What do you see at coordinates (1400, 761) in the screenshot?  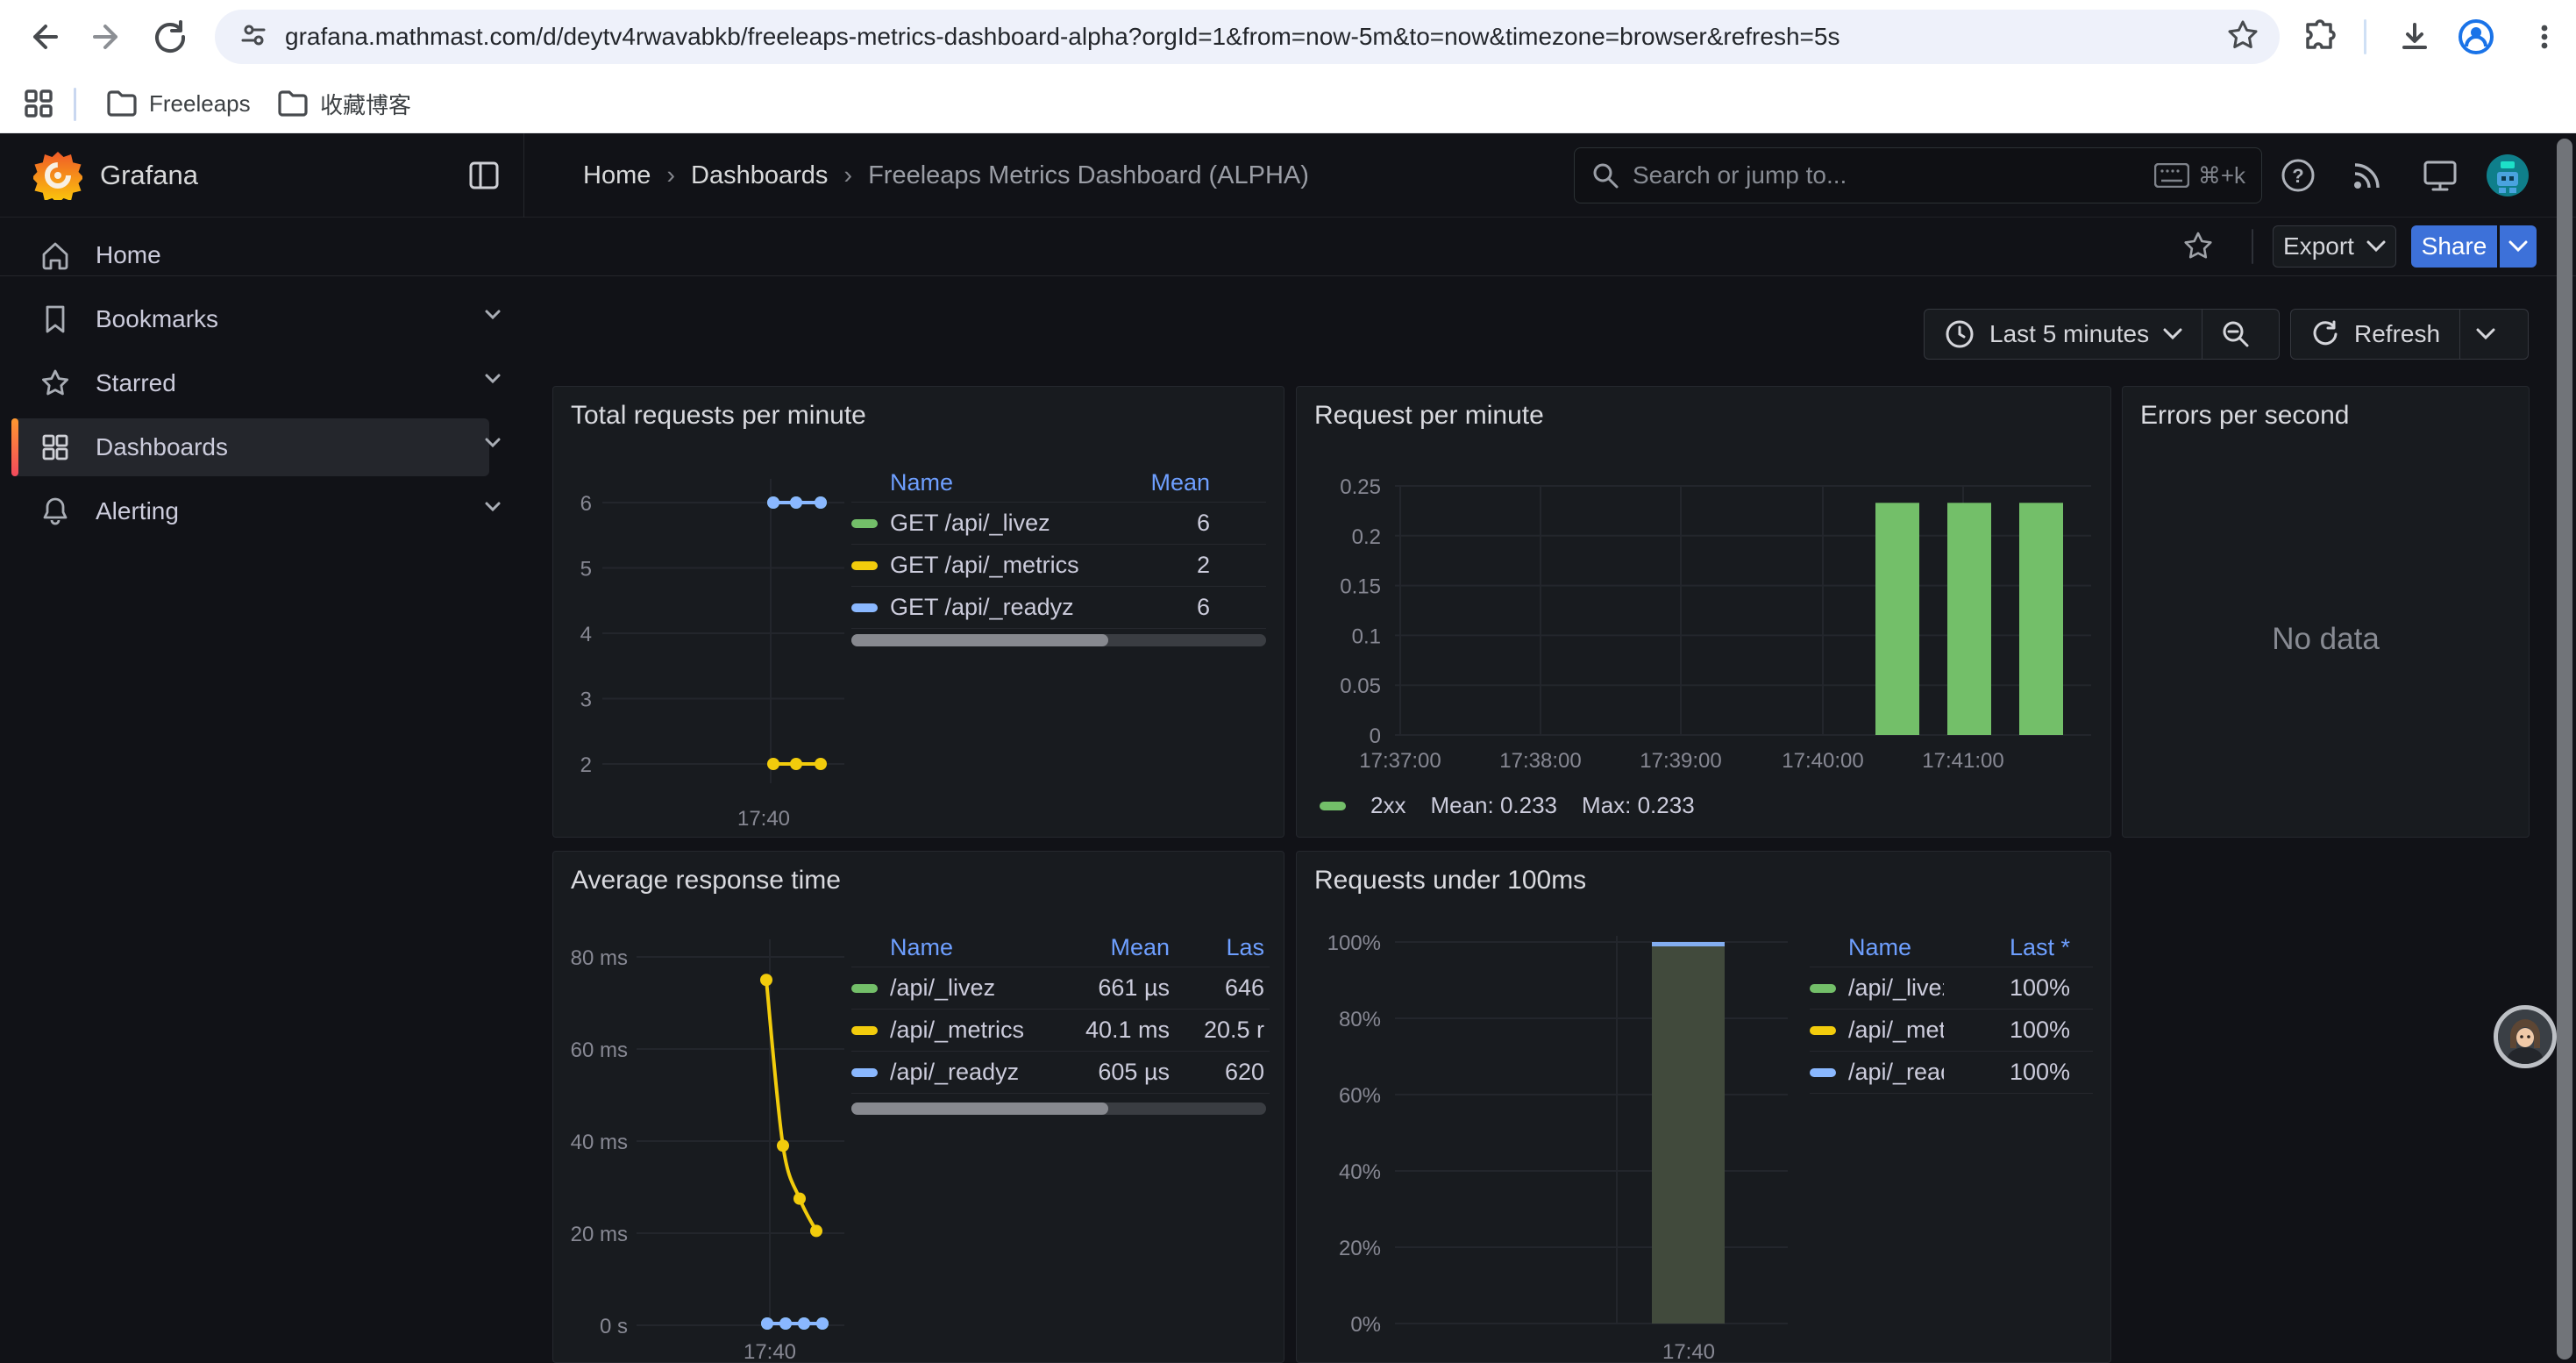 I see `axis-tick-label: 17:37:00` at bounding box center [1400, 761].